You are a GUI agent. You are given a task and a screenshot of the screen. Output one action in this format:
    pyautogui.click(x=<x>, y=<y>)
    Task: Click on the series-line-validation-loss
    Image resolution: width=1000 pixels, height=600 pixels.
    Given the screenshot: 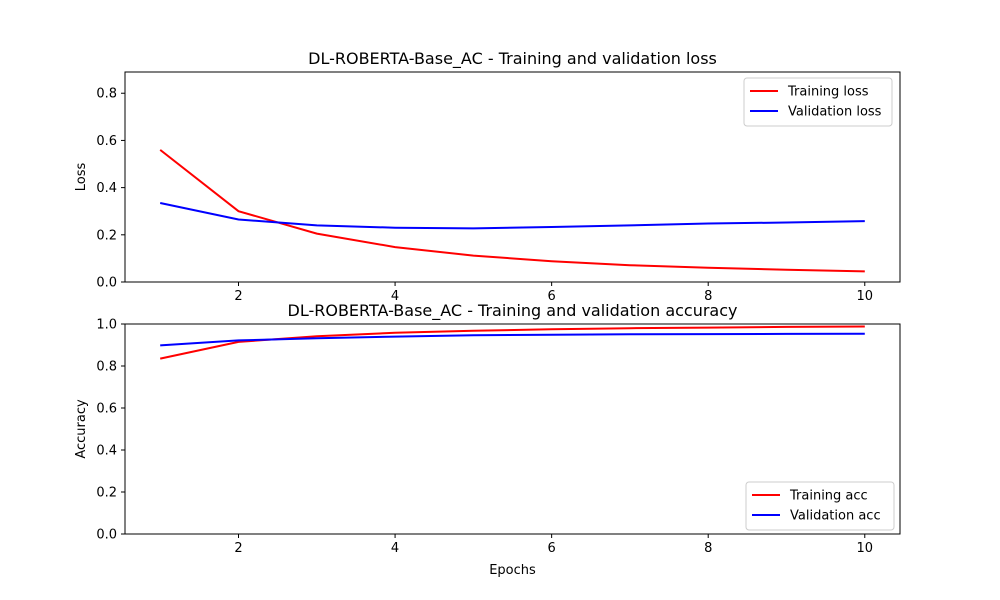 What is the action you would take?
    pyautogui.click(x=512, y=216)
    